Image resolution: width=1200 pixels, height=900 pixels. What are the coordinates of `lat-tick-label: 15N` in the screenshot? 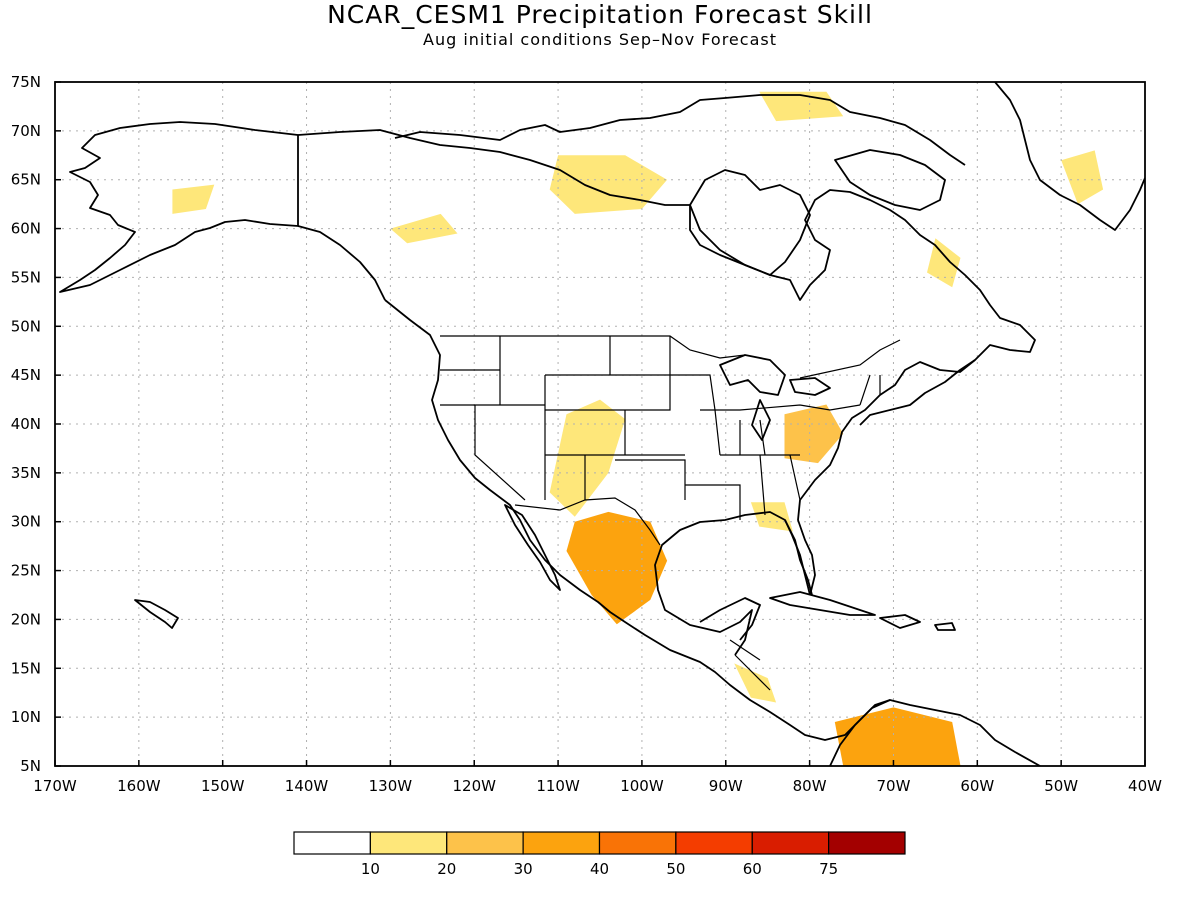 It's located at (26, 668).